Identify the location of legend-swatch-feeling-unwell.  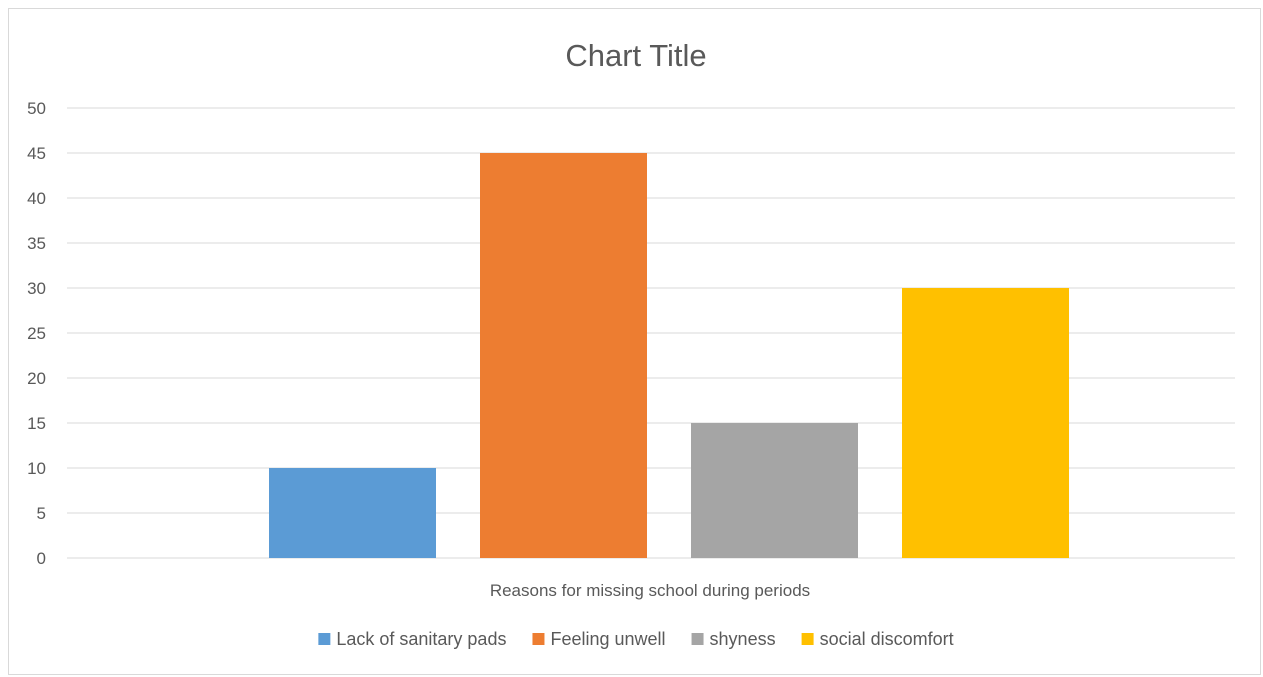
(538, 639).